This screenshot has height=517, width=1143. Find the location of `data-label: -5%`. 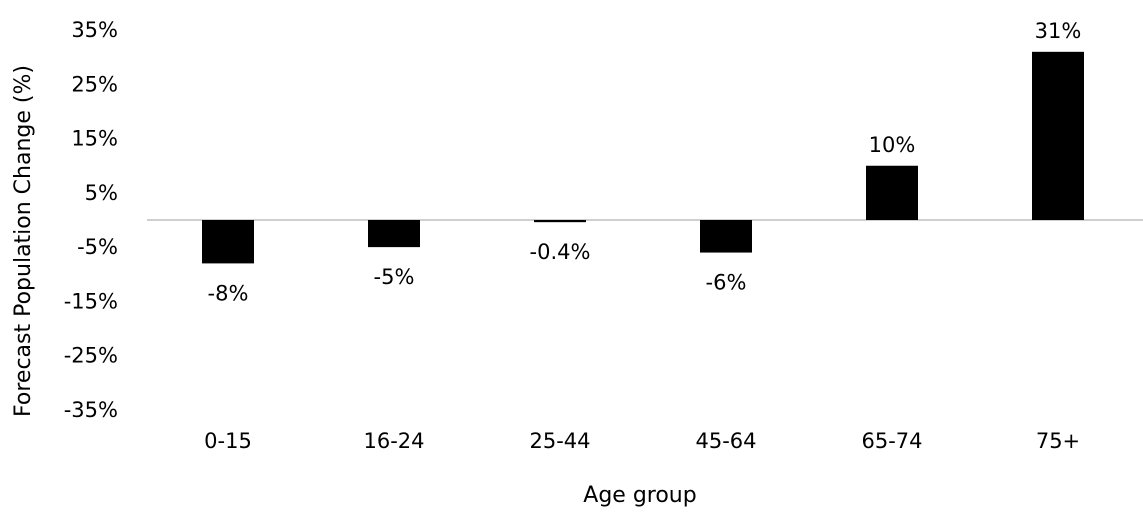

data-label: -5% is located at coordinates (394, 277).